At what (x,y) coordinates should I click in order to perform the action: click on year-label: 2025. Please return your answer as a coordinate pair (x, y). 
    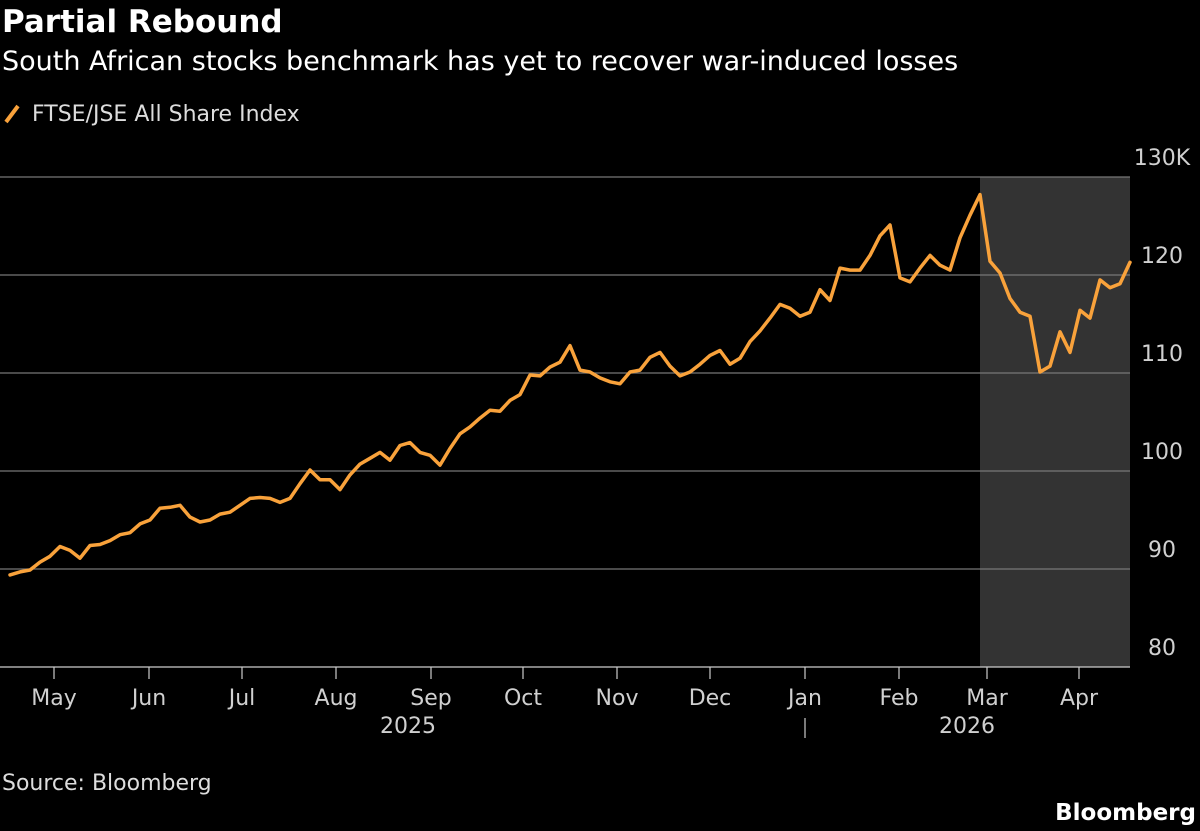
    Looking at the image, I should click on (408, 726).